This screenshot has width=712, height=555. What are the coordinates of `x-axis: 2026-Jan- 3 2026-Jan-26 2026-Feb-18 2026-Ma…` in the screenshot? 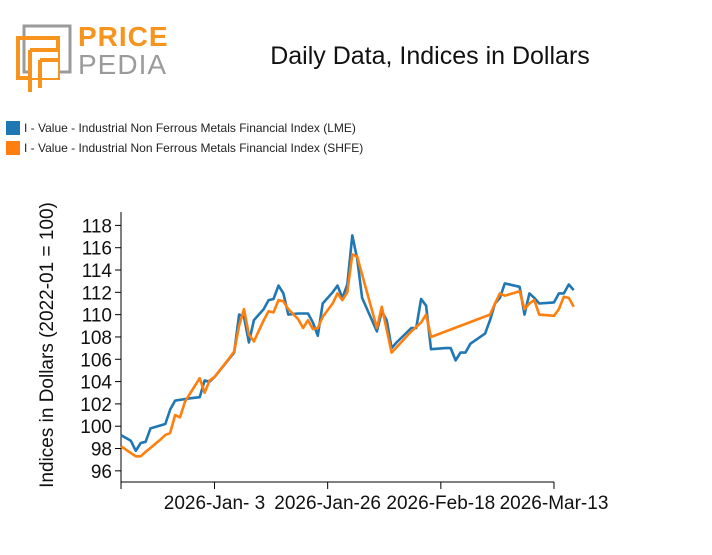 It's located at (364, 497).